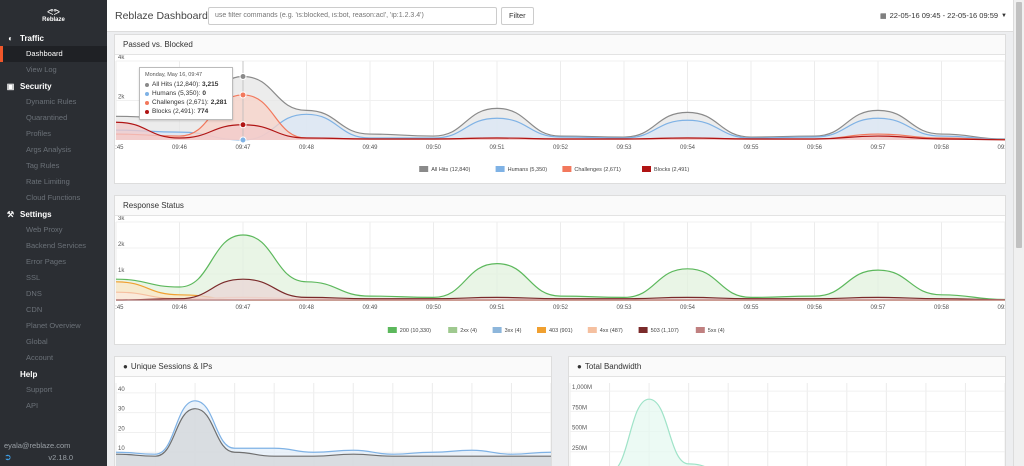 The image size is (1024, 466). What do you see at coordinates (434, 308) in the screenshot?
I see `x-tick-label: 09:50` at bounding box center [434, 308].